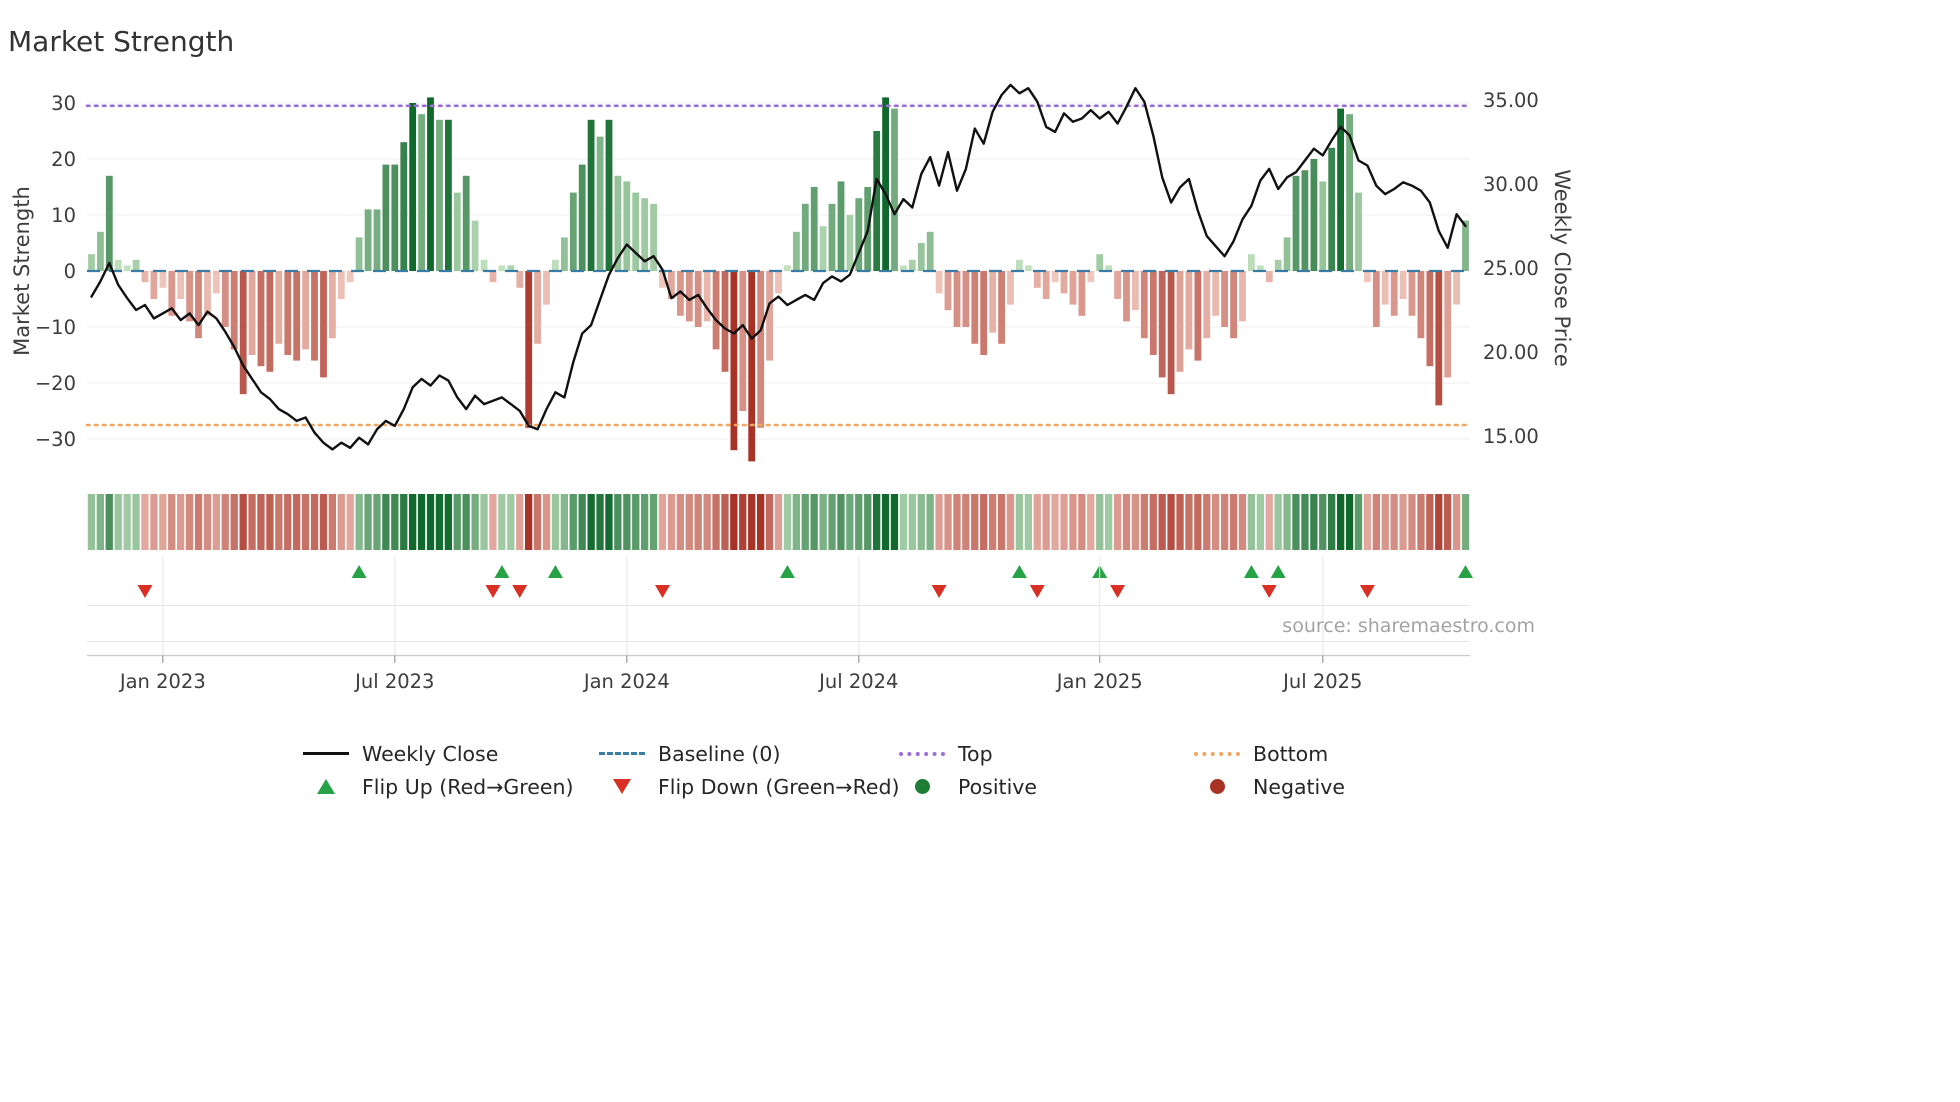 The width and height of the screenshot is (1960, 1102). I want to click on svg-text: Jul 2024, so click(857, 681).